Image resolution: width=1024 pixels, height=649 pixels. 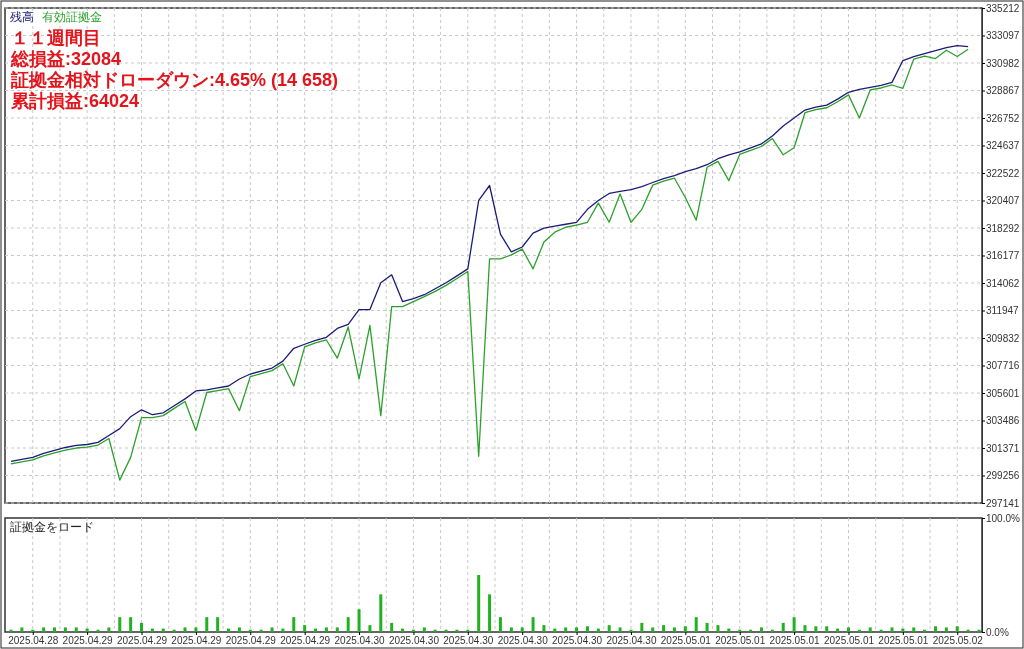 I want to click on y-tick-label: 0.0%, so click(x=997, y=632).